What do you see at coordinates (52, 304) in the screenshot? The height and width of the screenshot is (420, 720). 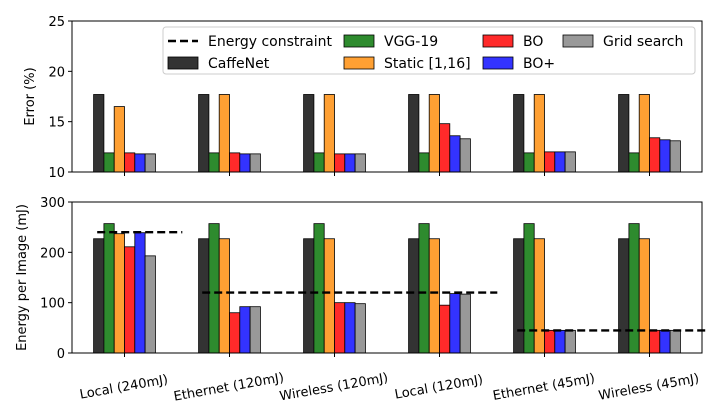 I see `y-tick-label-1-1: 100` at bounding box center [52, 304].